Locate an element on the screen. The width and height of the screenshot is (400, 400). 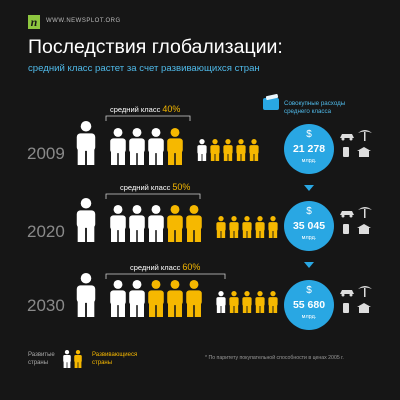
spending-circle-2030: $ 55 680 млрд. is located at coordinates (309, 305).